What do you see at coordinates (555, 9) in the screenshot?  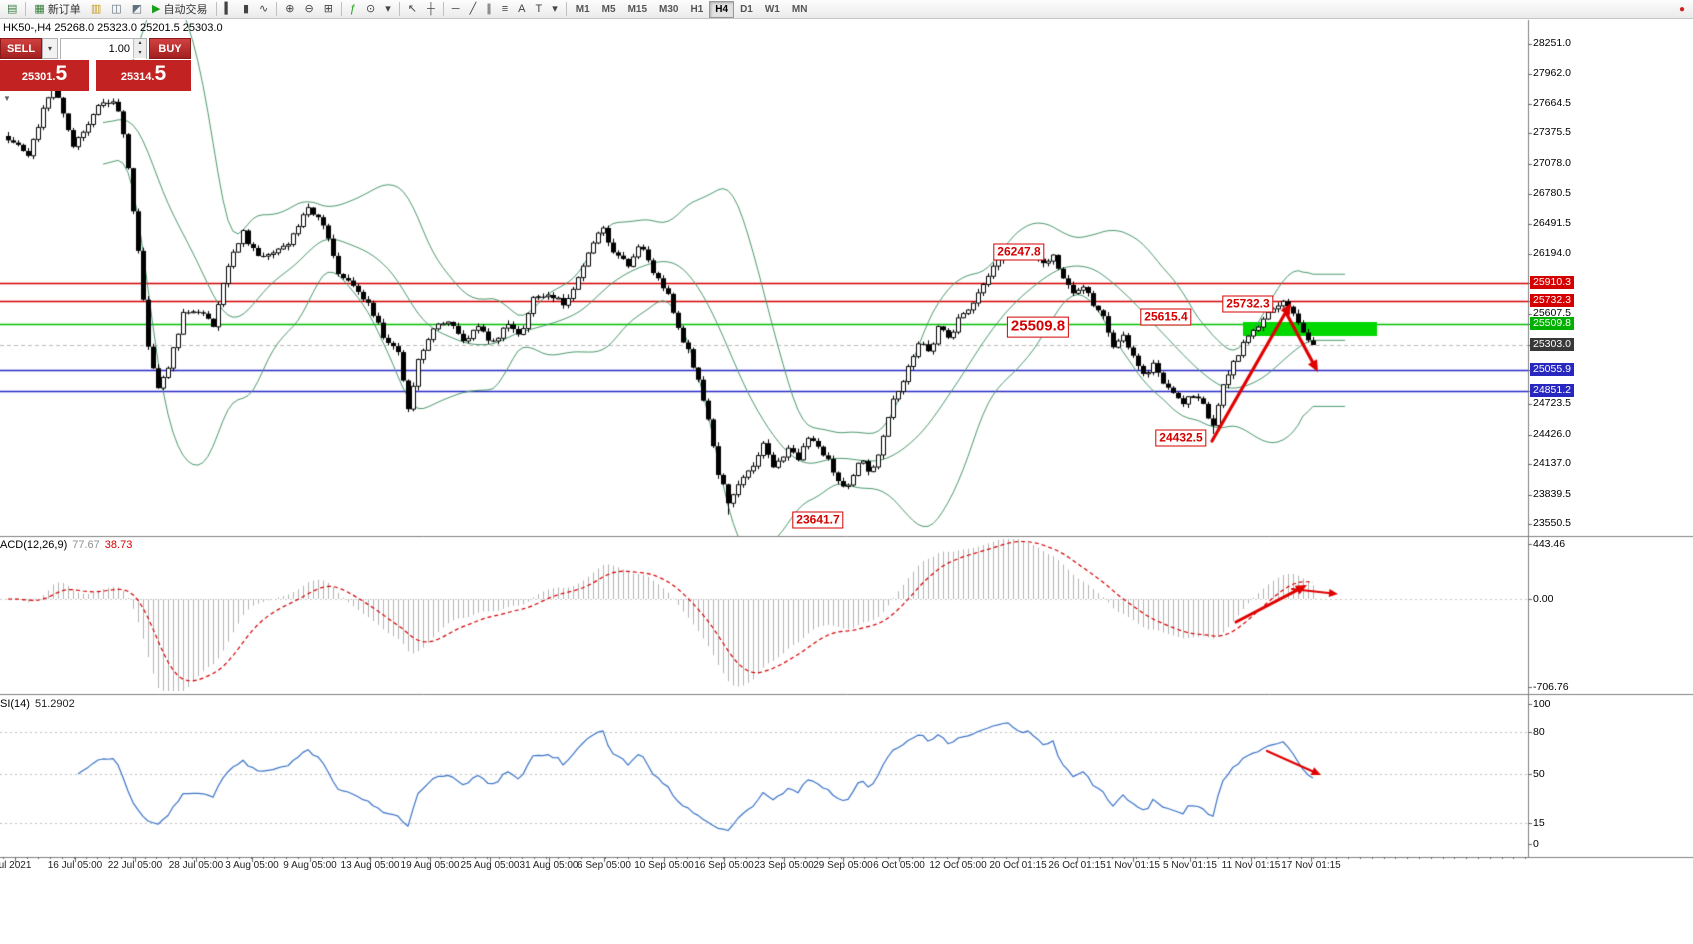 I see `toolbar-shapes-tool-button: ▾` at bounding box center [555, 9].